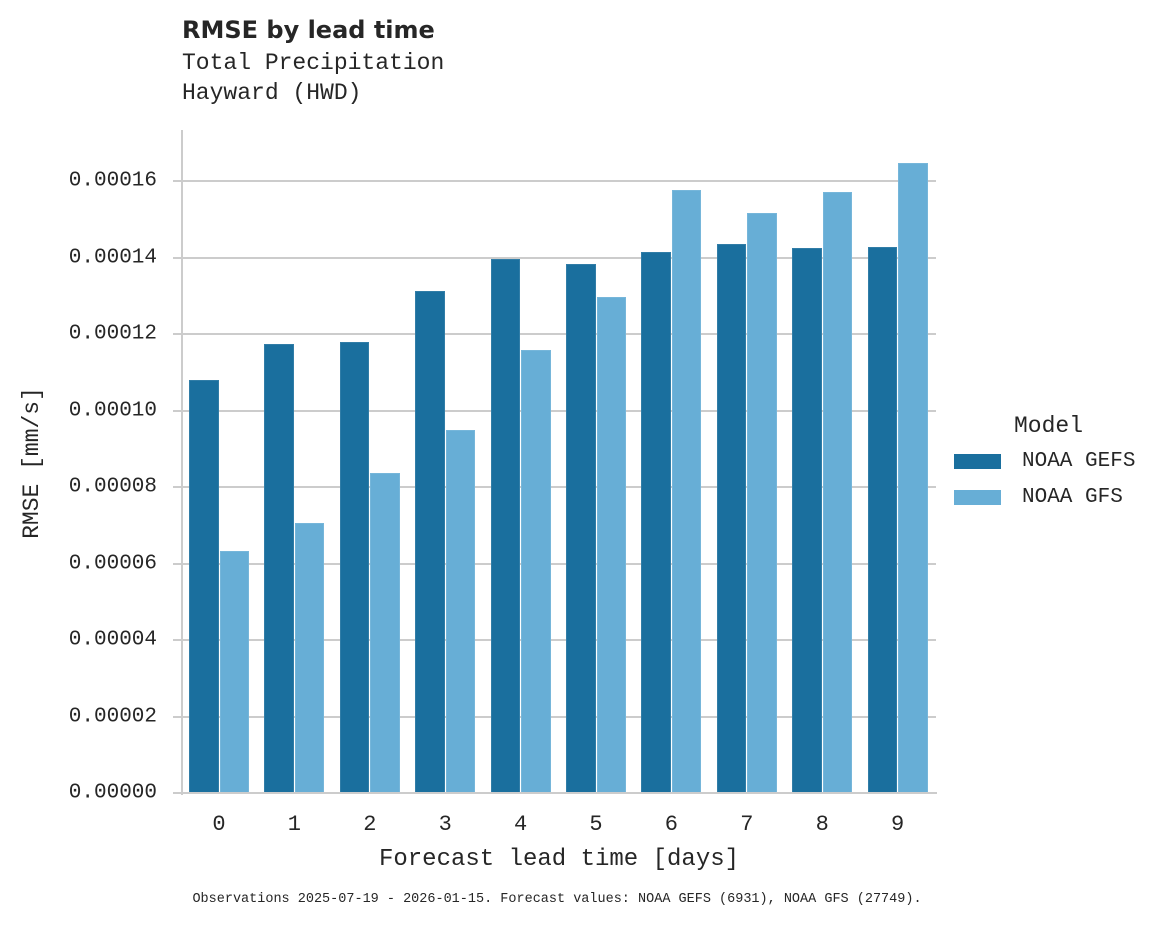 The image size is (1175, 928). What do you see at coordinates (822, 824) in the screenshot?
I see `x-tick-label: 8` at bounding box center [822, 824].